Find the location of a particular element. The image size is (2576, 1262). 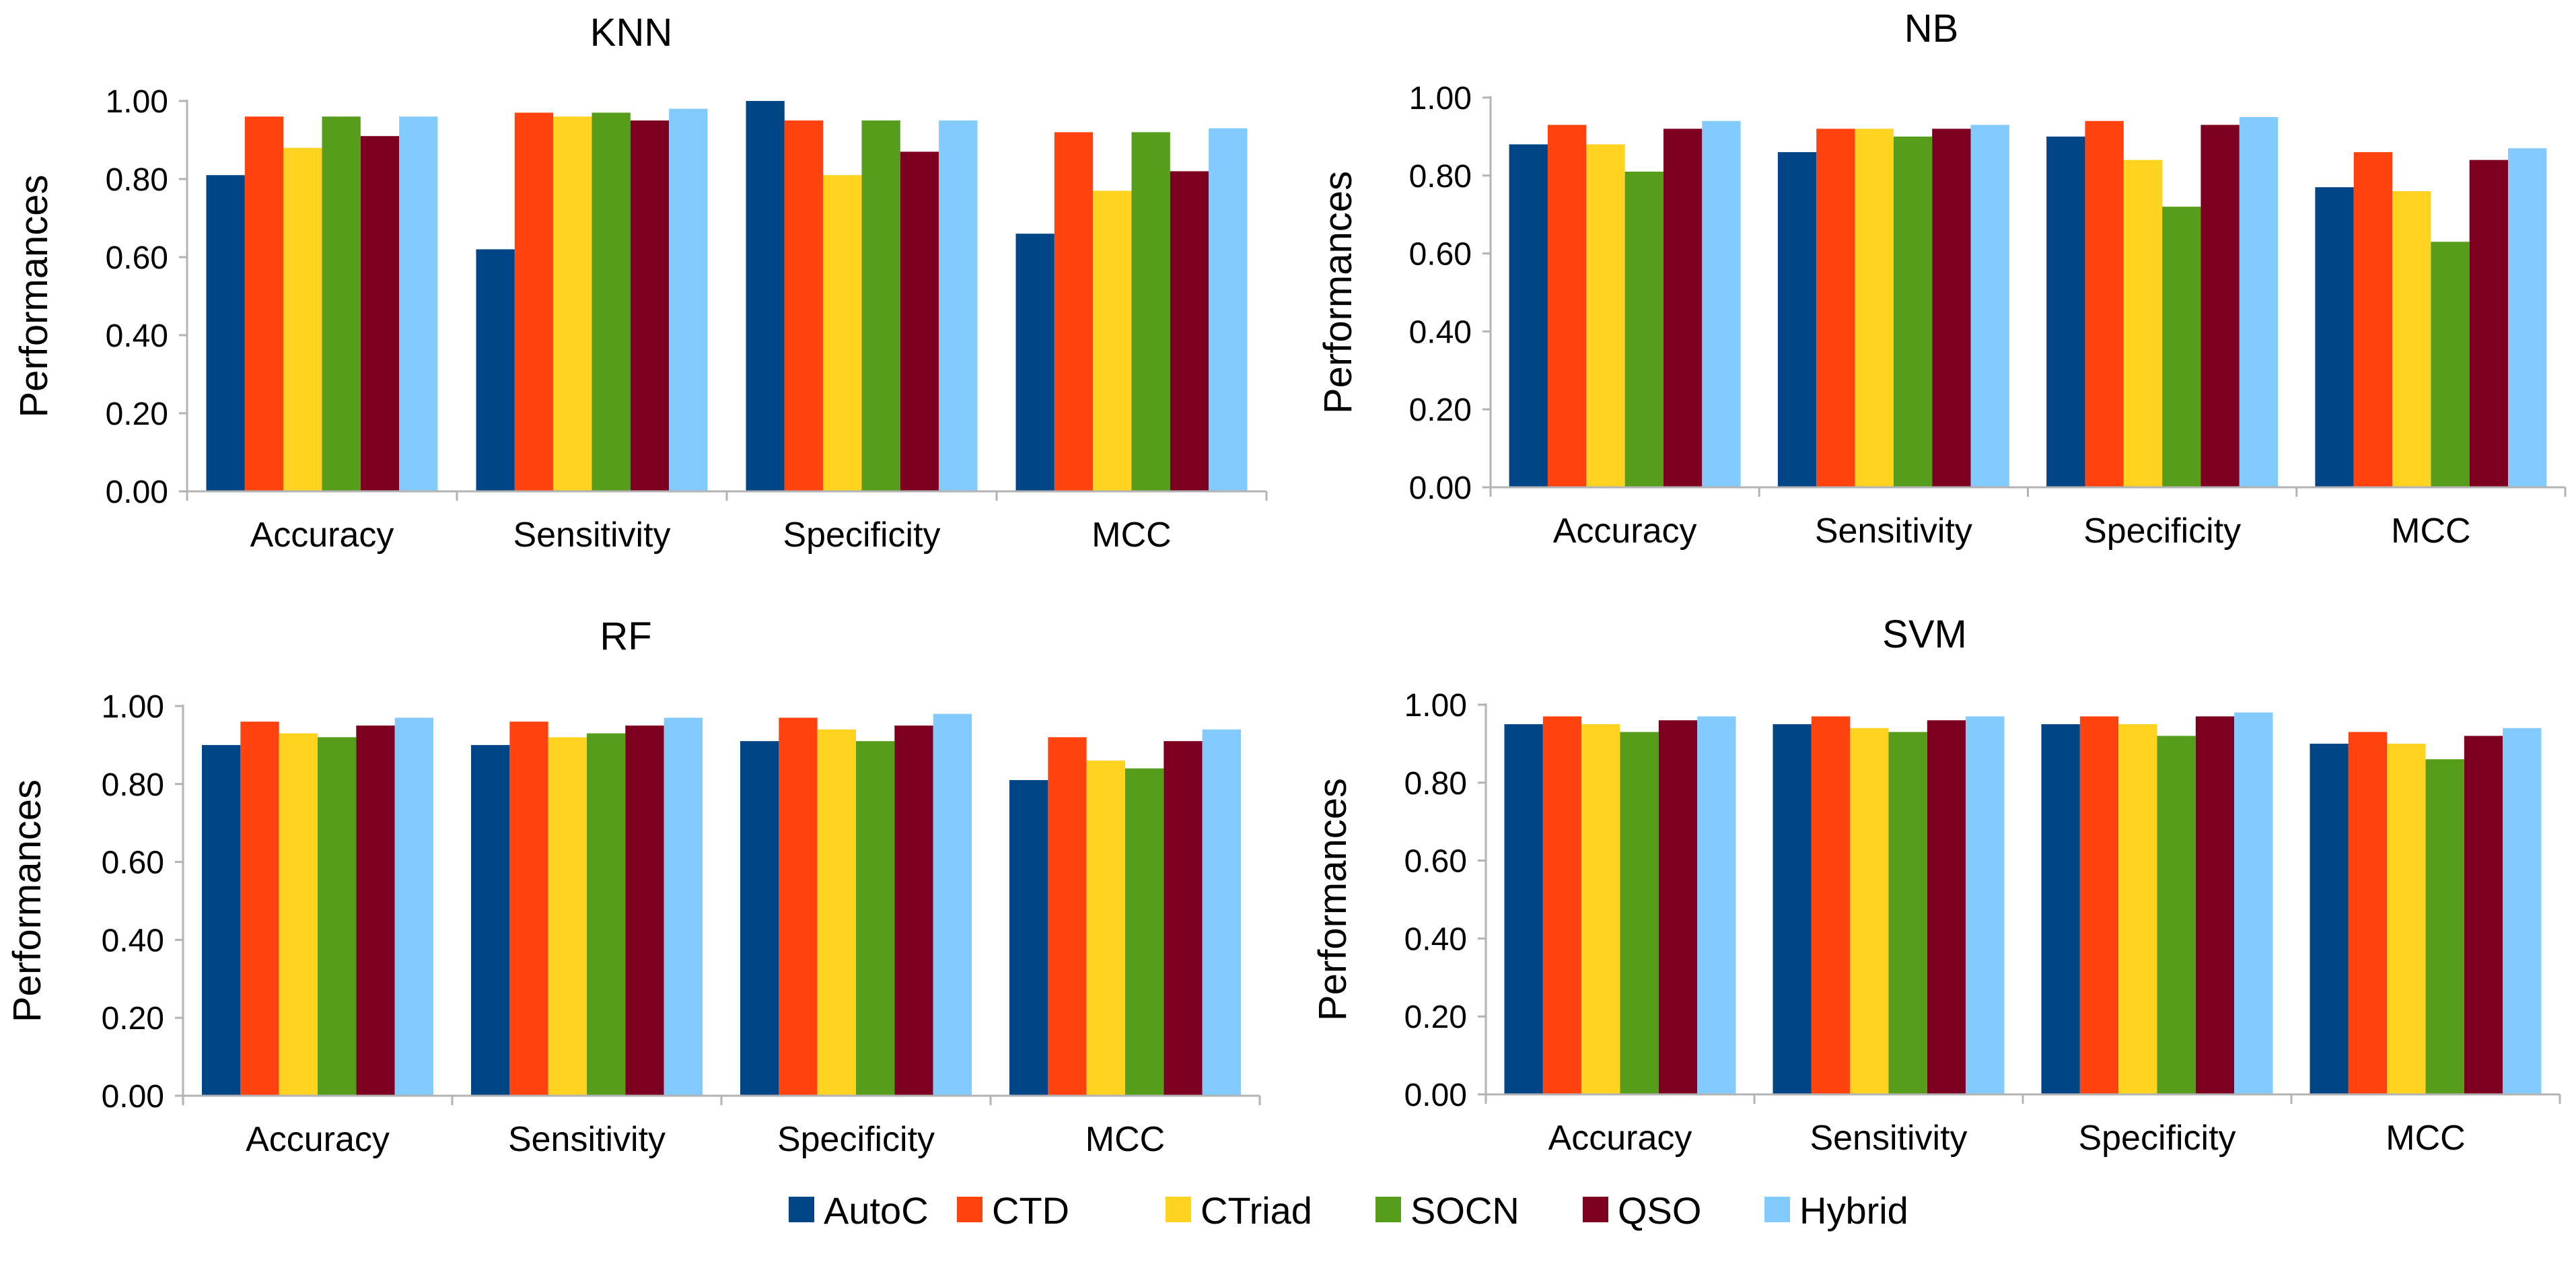

bar-ctd-mcc is located at coordinates (1074, 311).